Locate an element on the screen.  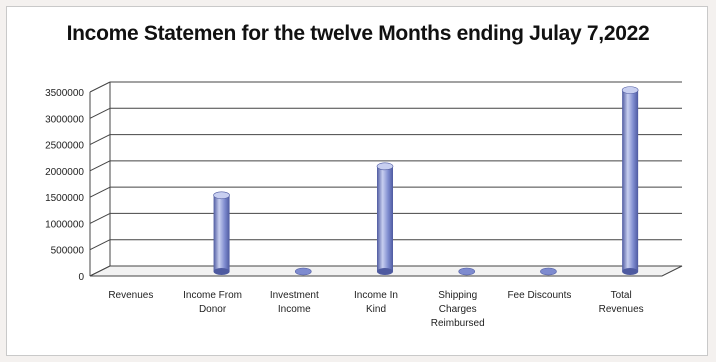
y-tick-label: 2000000 is located at coordinates (64, 172).